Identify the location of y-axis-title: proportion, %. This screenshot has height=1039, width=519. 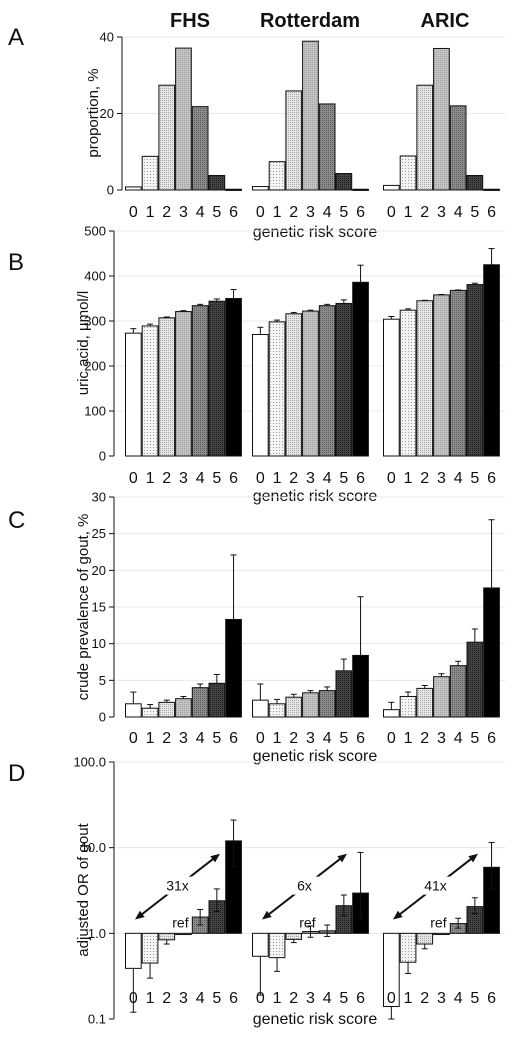
(93, 112).